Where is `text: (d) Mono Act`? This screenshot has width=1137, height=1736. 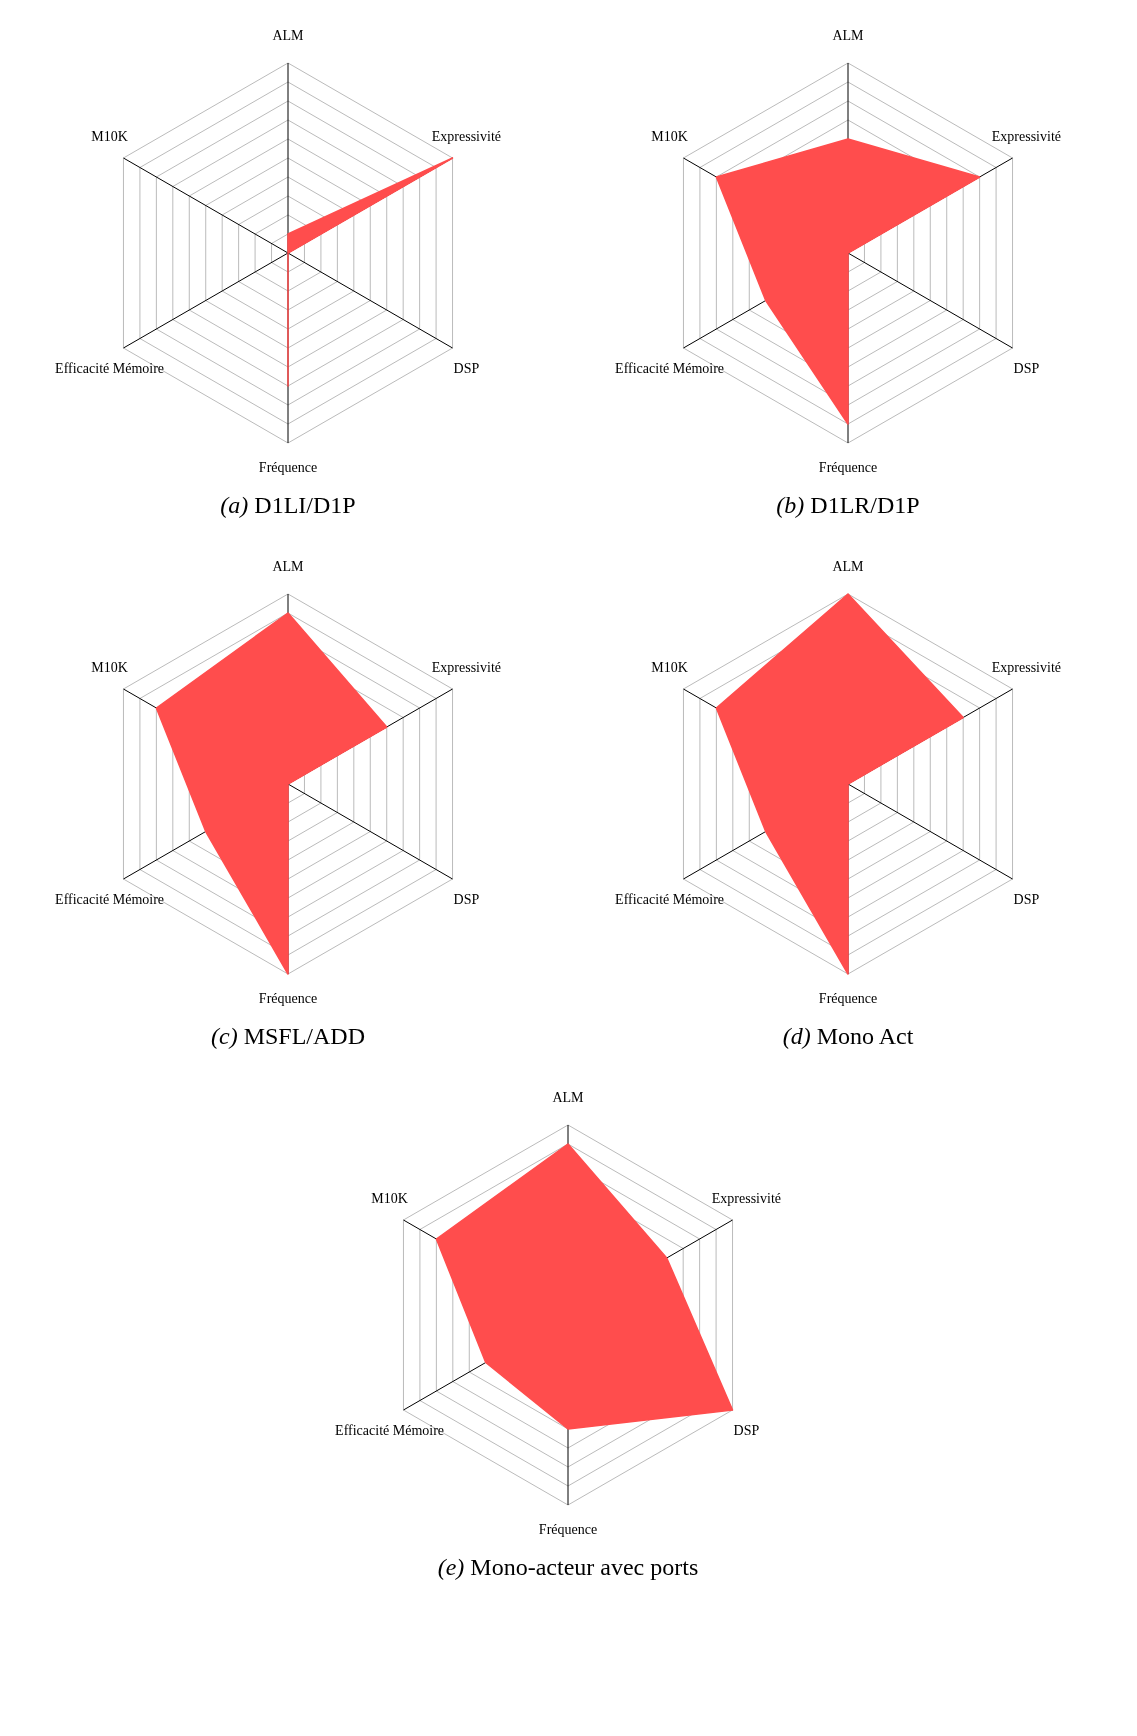 text: (d) Mono Act is located at coordinates (848, 1036).